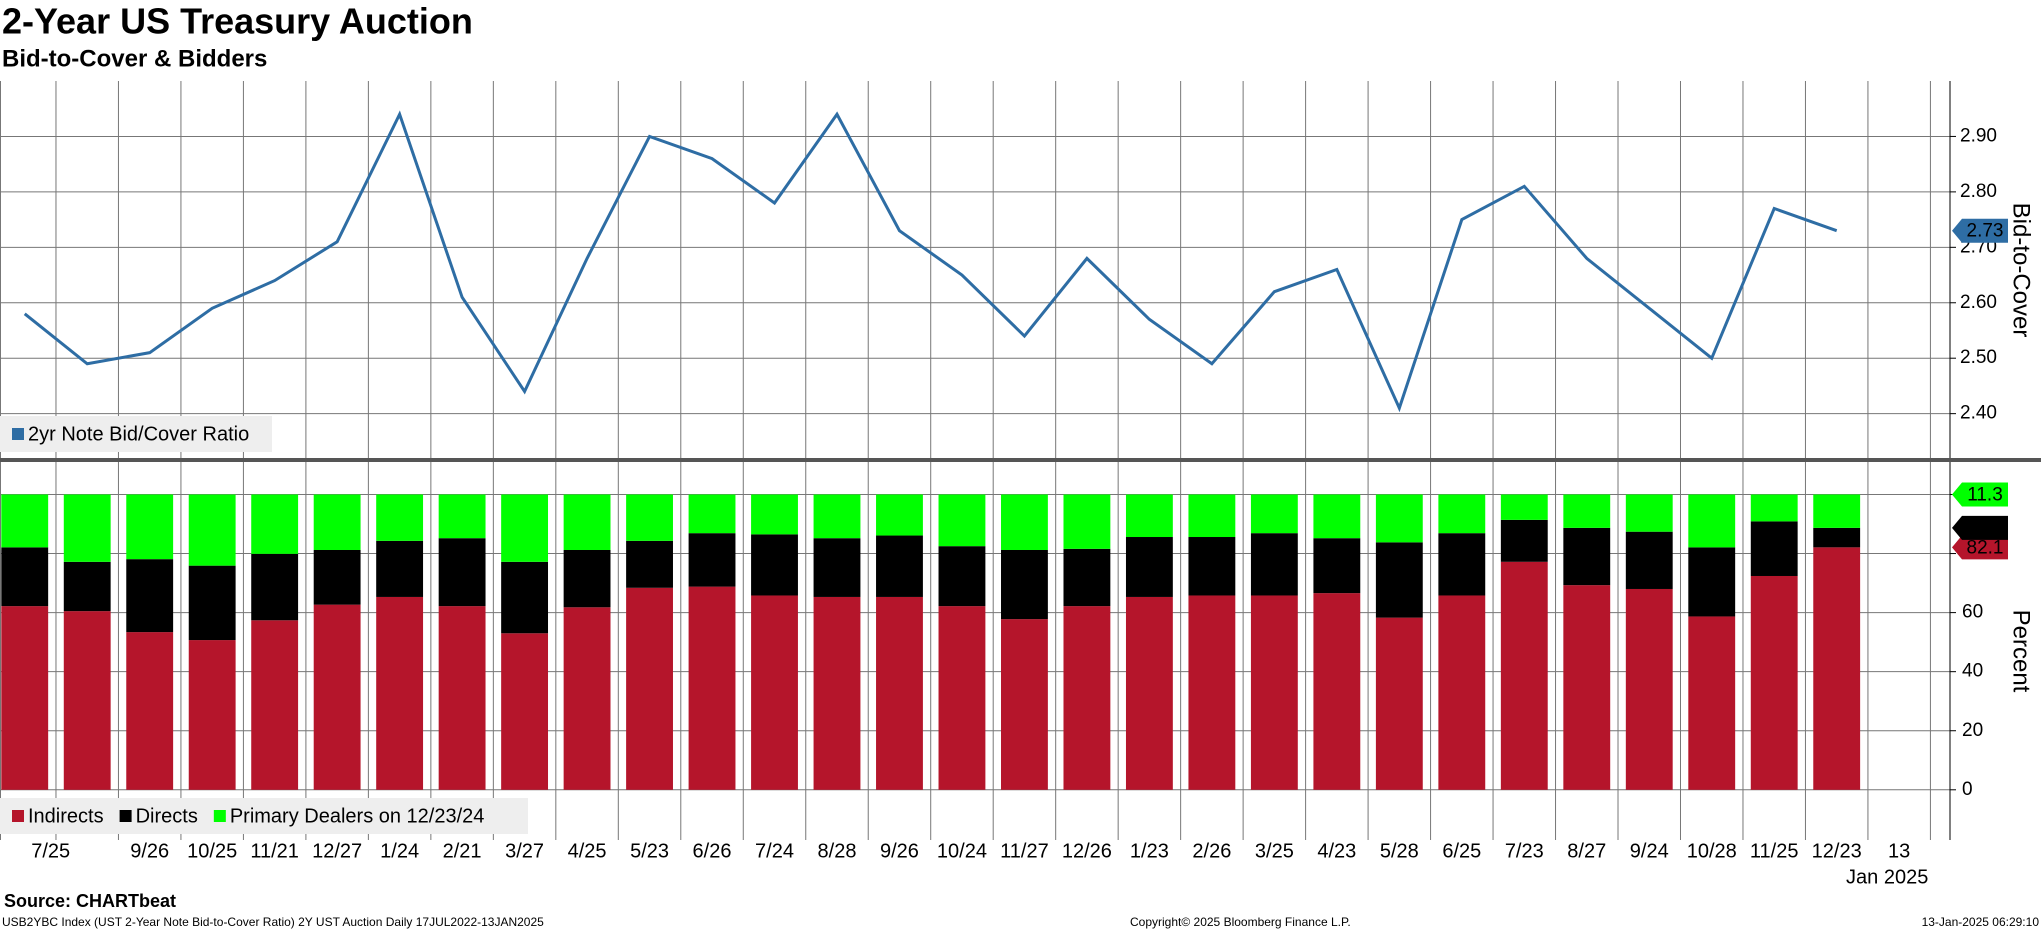 Image resolution: width=2041 pixels, height=932 pixels. Describe the element at coordinates (712, 851) in the screenshot. I see `x-tick-label: 6/26` at that location.